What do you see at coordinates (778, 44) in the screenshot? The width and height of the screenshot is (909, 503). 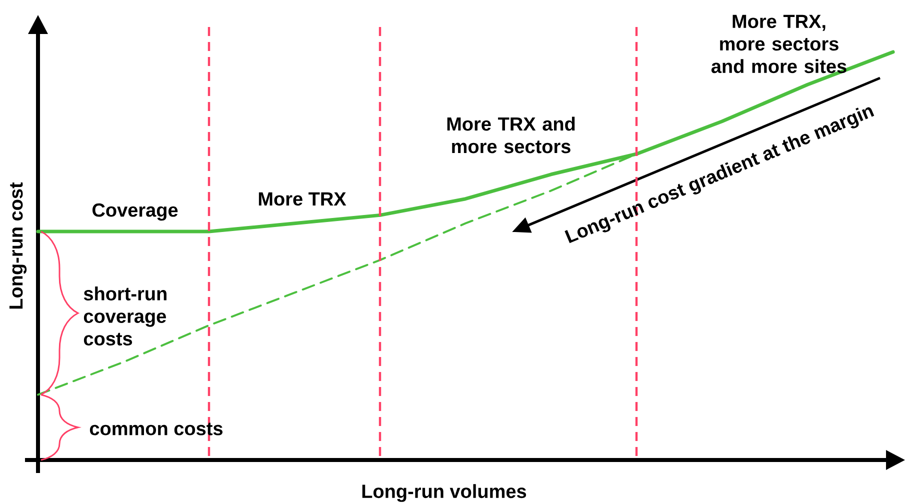 I see `annotation: More TRX, more sectors and more sites` at bounding box center [778, 44].